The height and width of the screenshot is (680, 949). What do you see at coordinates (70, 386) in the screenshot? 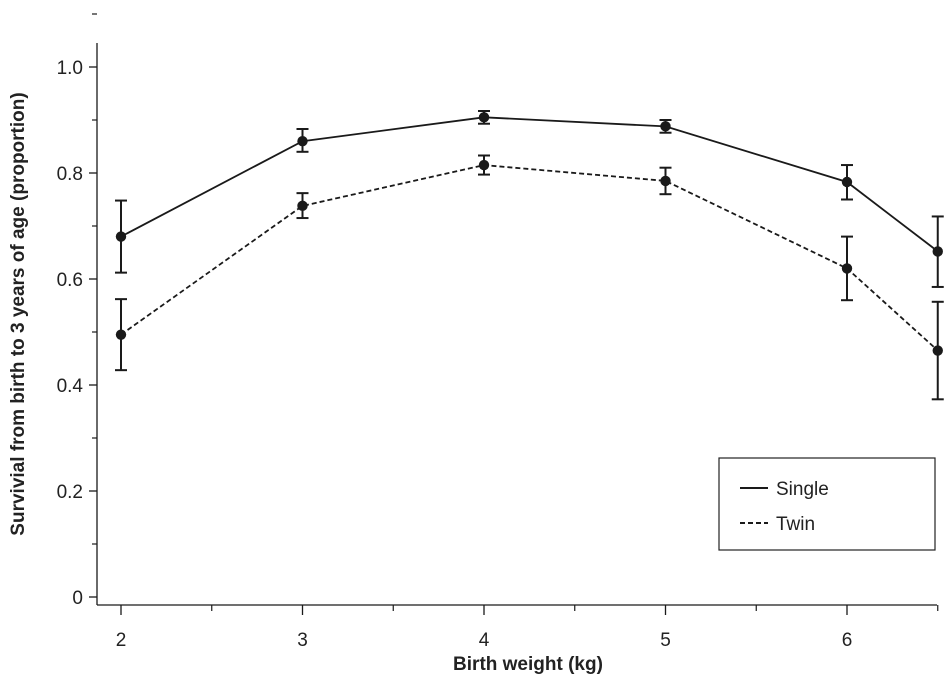
I see `y-tick-label: 0.4` at bounding box center [70, 386].